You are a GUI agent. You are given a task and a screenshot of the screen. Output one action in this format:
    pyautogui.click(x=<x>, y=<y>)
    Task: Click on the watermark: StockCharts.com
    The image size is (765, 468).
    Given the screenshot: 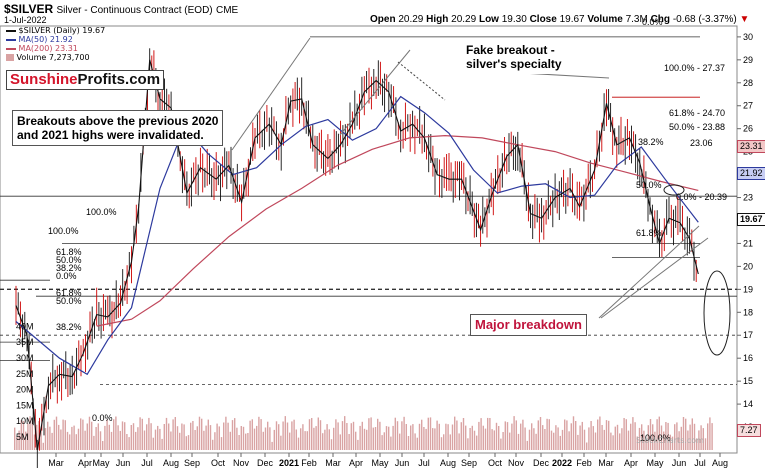 What is the action you would take?
    pyautogui.click(x=670, y=440)
    